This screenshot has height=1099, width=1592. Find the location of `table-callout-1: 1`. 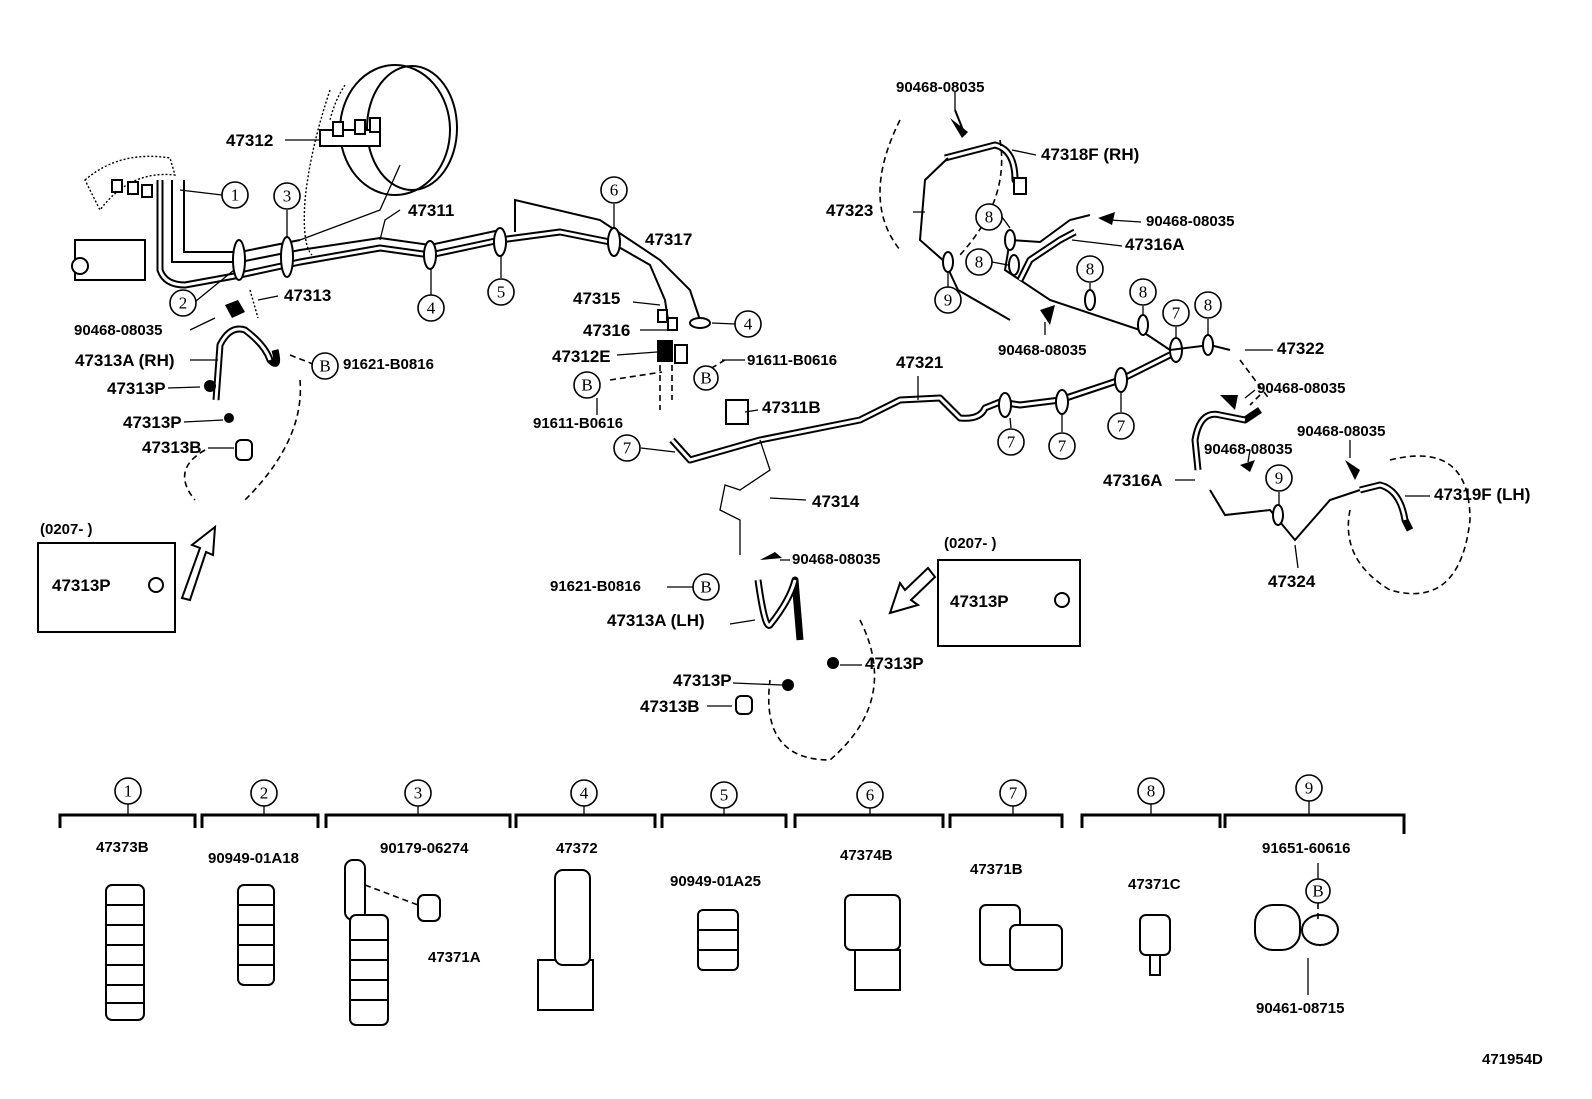

table-callout-1: 1 is located at coordinates (128, 791).